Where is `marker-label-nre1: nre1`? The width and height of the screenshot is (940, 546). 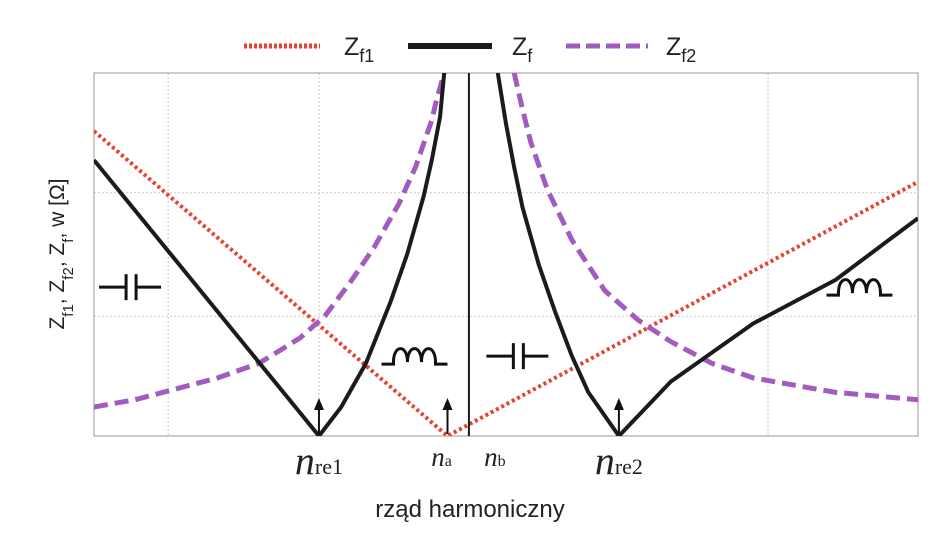 marker-label-nre1: nre1 is located at coordinates (319, 460).